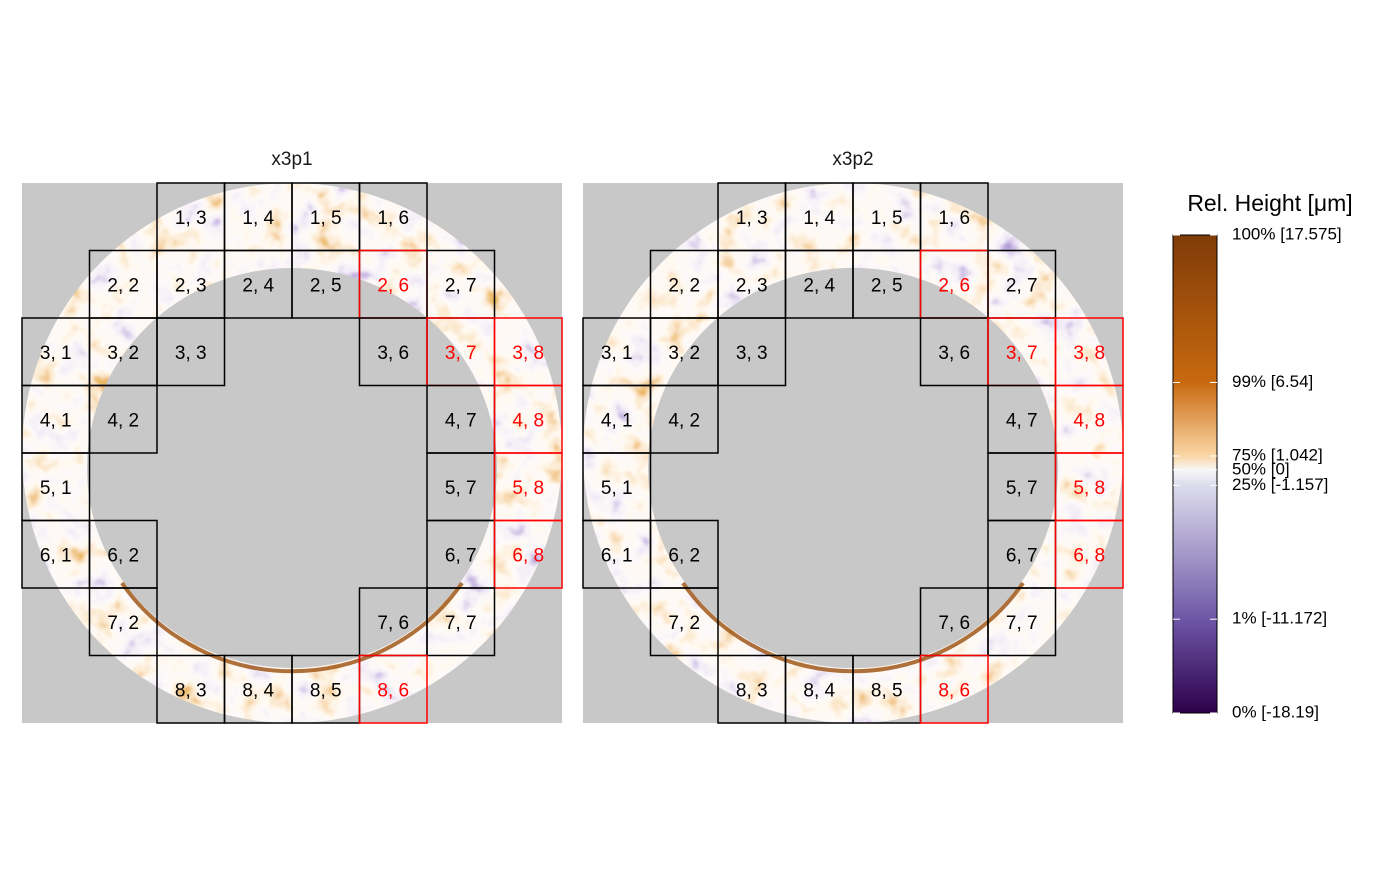 The height and width of the screenshot is (870, 1400). What do you see at coordinates (1272, 381) in the screenshot?
I see `tick-label: 99% [6.54]` at bounding box center [1272, 381].